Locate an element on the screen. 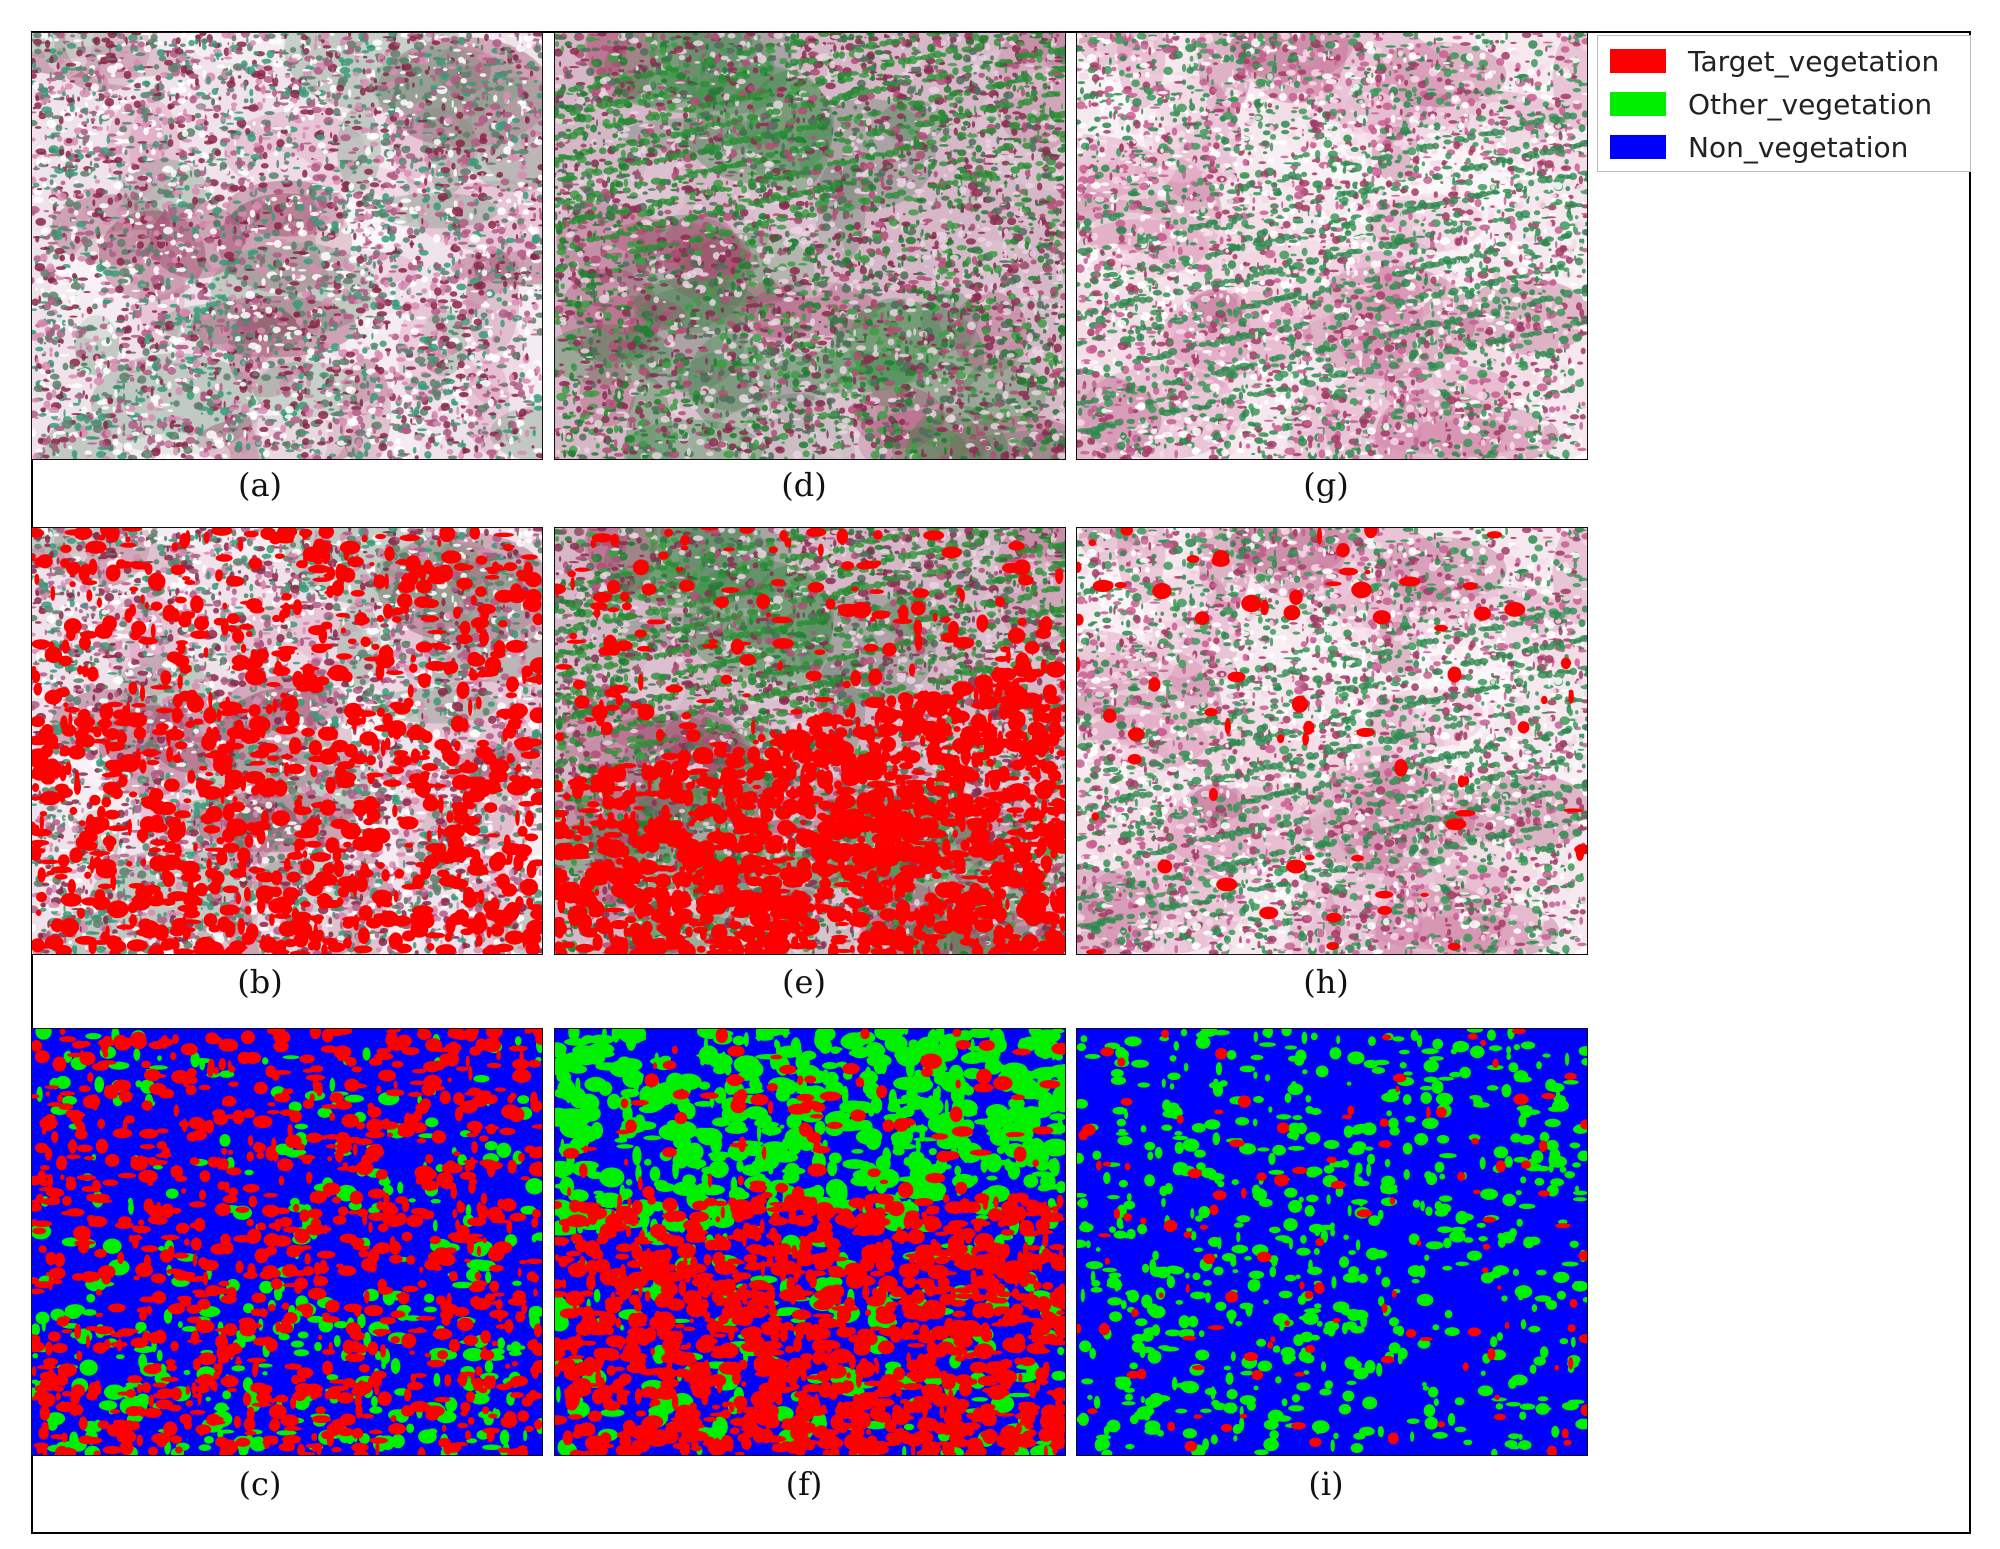 The width and height of the screenshot is (2000, 1549). panel-g-image is located at coordinates (1332, 246).